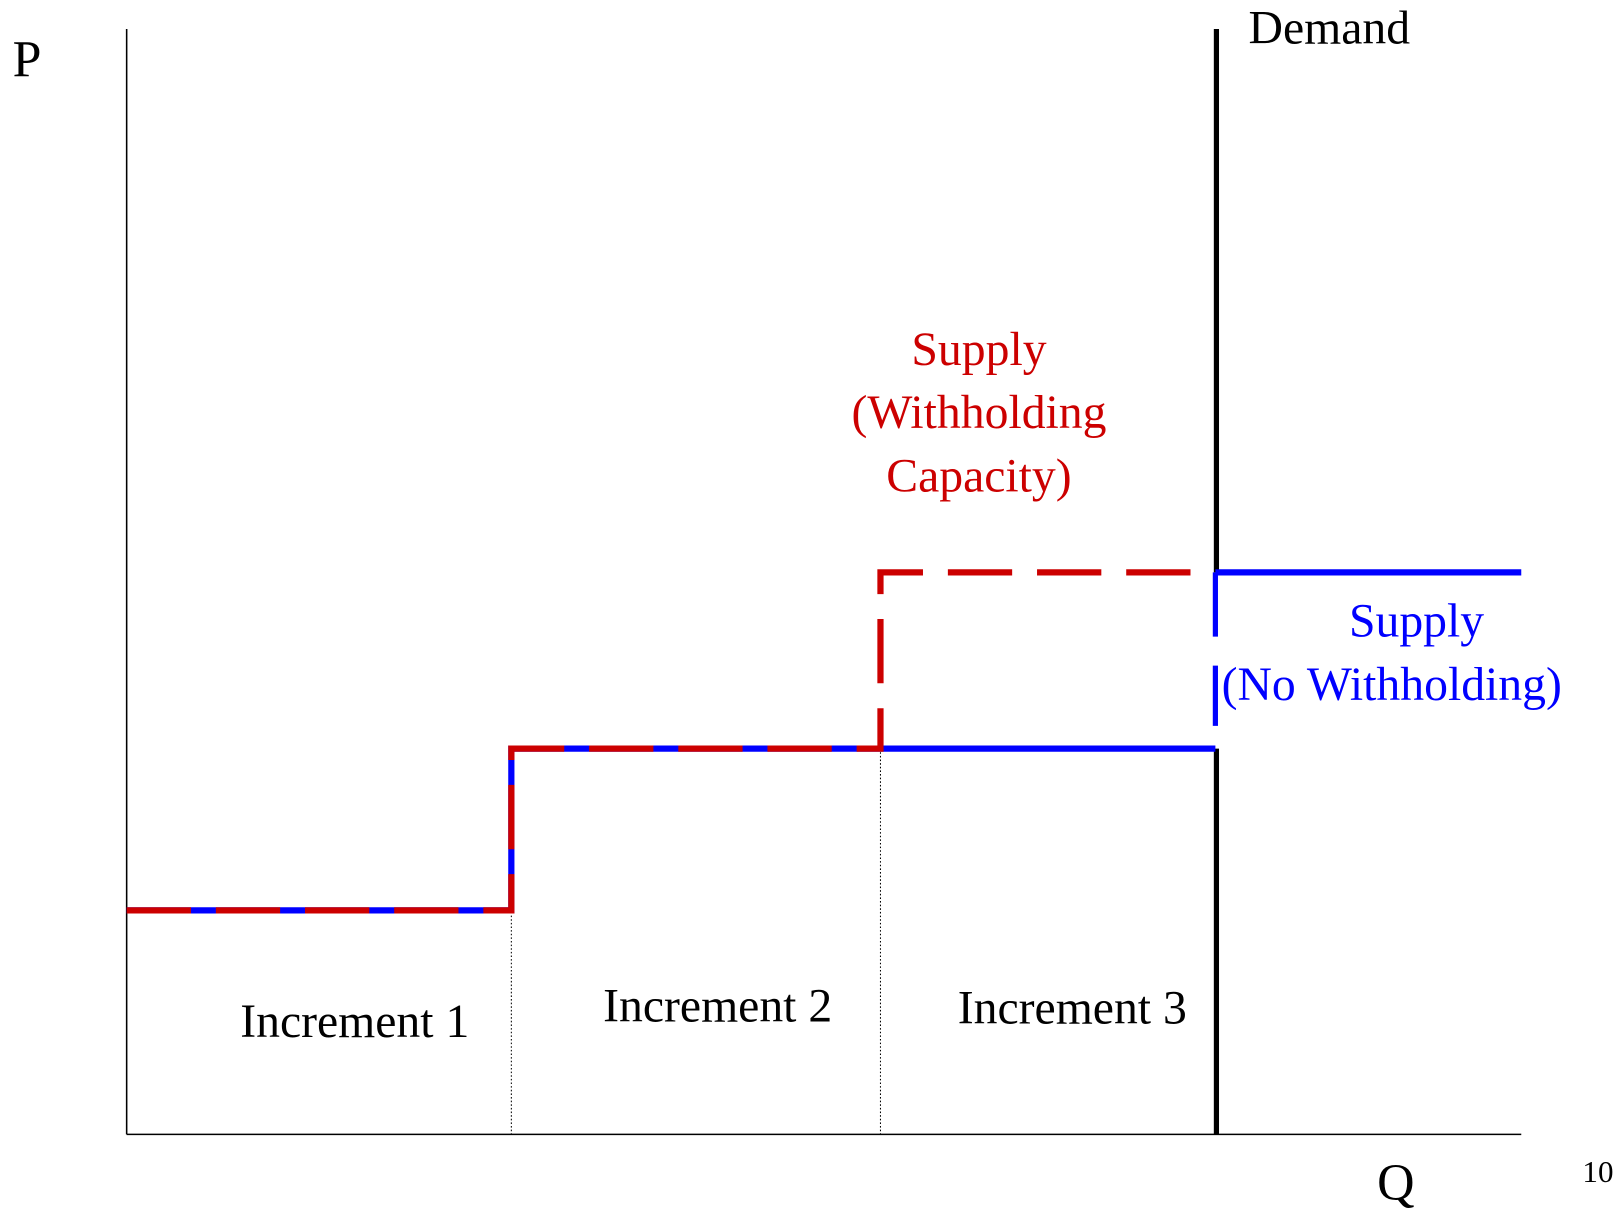 This screenshot has height=1209, width=1622. Describe the element at coordinates (978, 476) in the screenshot. I see `supply-withholding-label: Capacity)` at that location.